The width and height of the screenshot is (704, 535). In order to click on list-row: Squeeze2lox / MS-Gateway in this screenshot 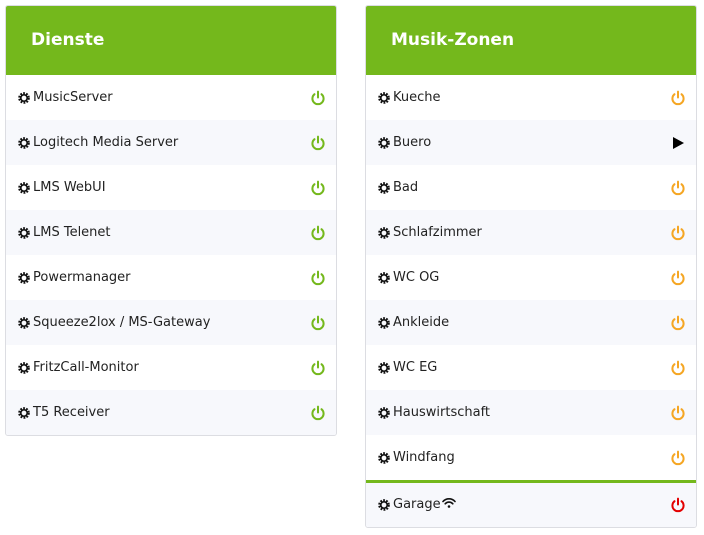, I will do `click(171, 322)`.